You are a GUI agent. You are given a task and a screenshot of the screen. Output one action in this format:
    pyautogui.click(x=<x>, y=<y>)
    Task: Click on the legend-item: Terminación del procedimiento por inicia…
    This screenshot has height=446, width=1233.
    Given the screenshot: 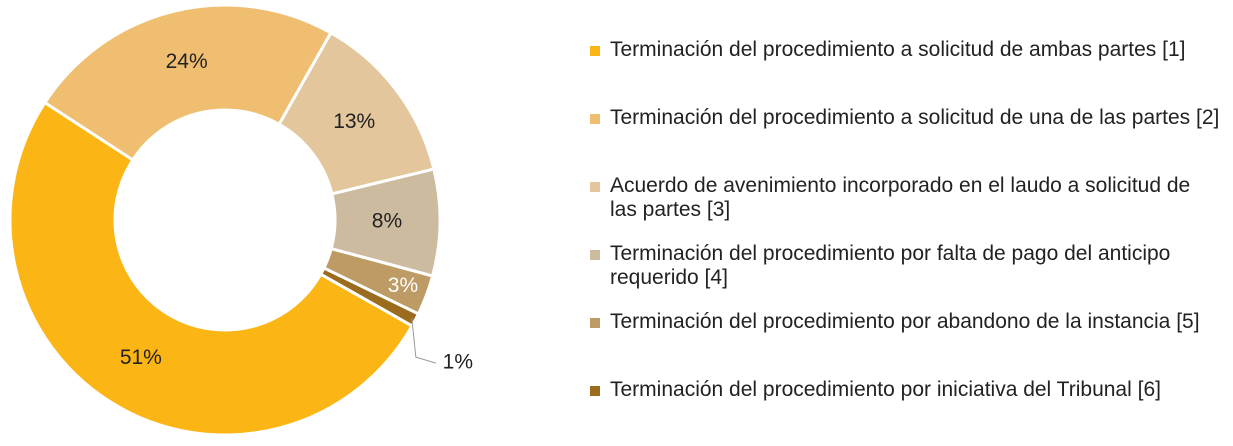 What is the action you would take?
    pyautogui.click(x=905, y=412)
    